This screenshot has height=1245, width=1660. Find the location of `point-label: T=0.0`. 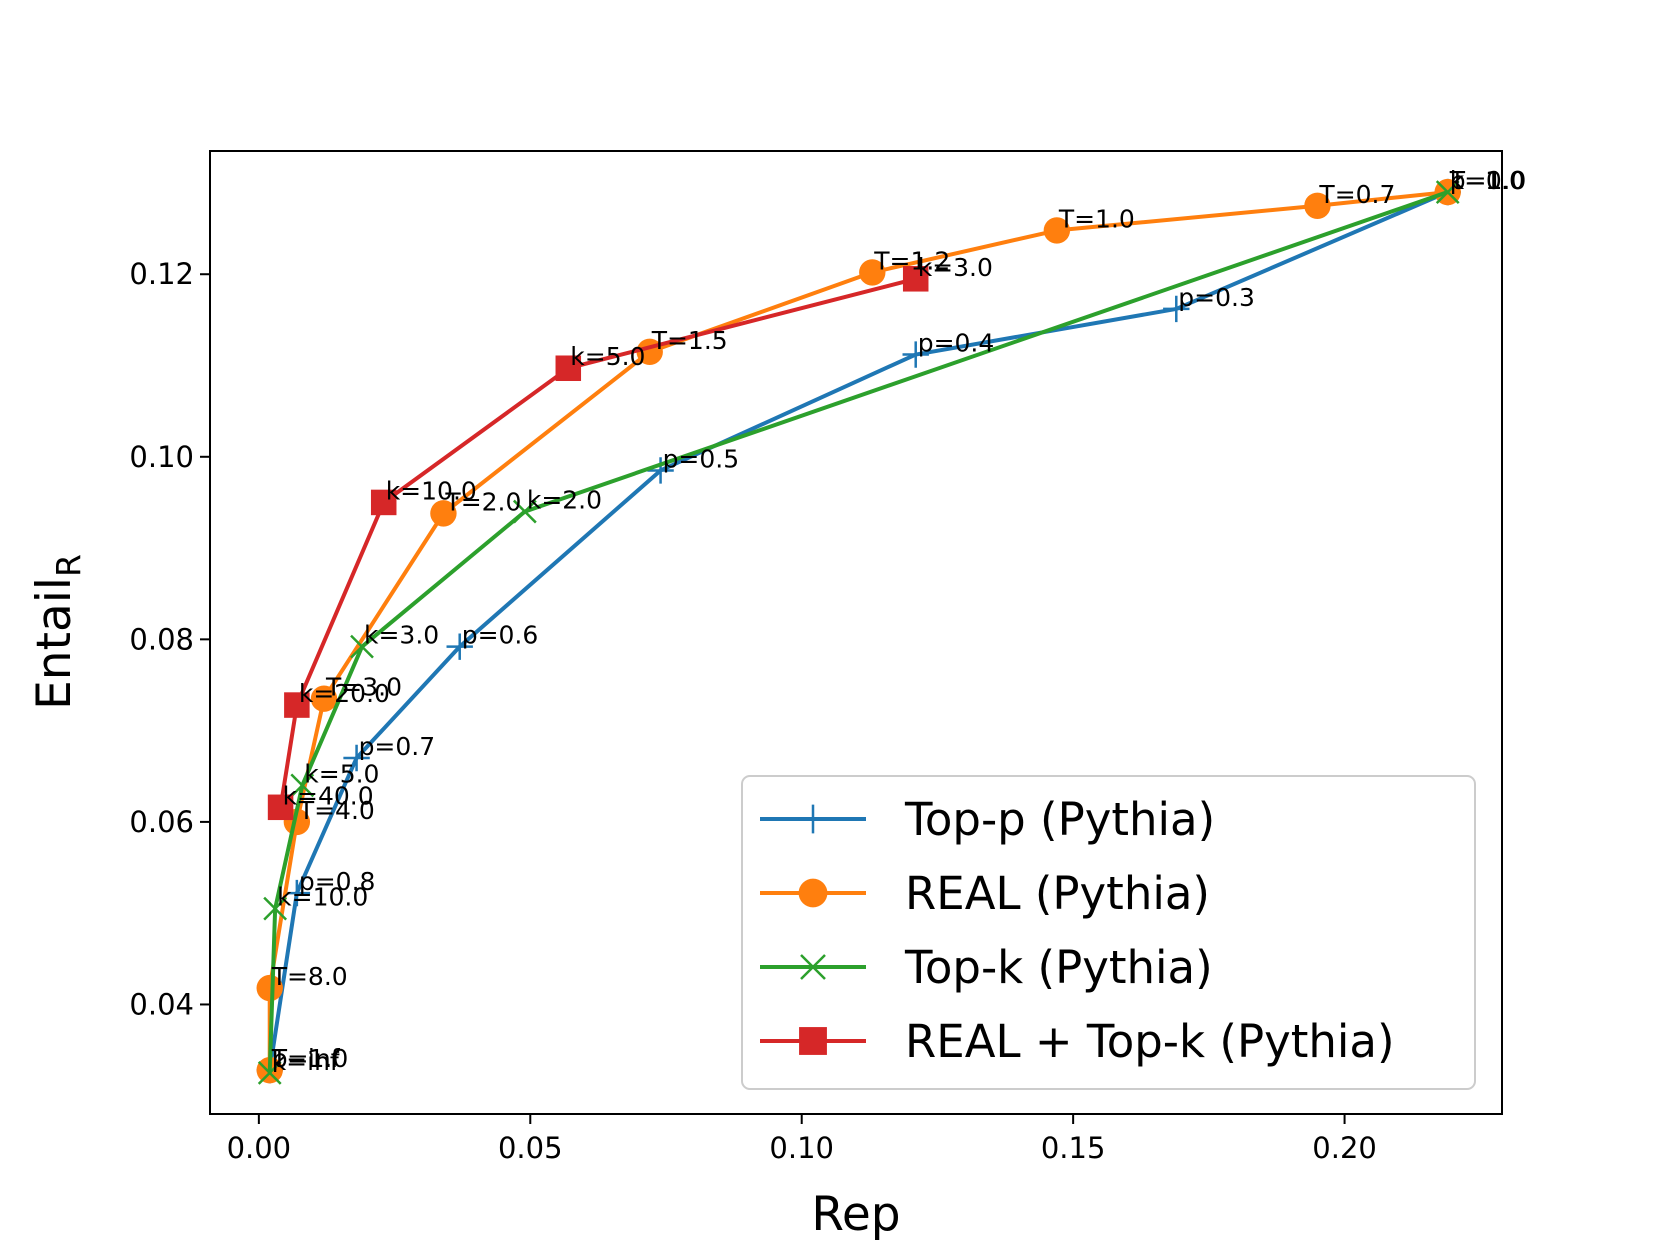

point-label: T=0.0 is located at coordinates (1487, 180).